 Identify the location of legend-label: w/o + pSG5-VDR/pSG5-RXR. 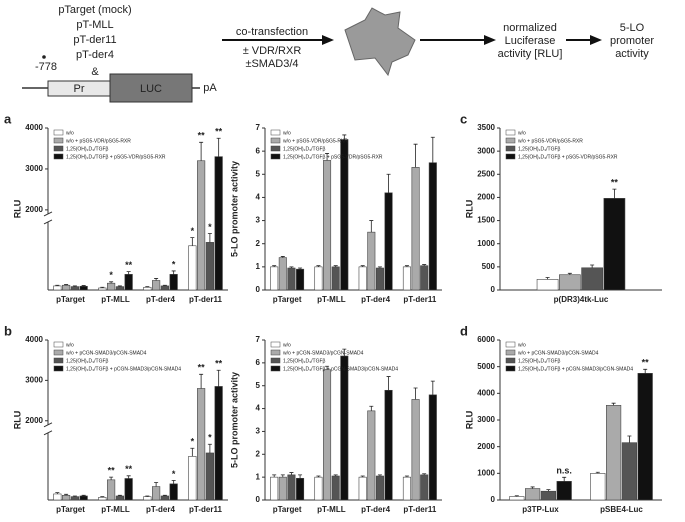
(315, 141).